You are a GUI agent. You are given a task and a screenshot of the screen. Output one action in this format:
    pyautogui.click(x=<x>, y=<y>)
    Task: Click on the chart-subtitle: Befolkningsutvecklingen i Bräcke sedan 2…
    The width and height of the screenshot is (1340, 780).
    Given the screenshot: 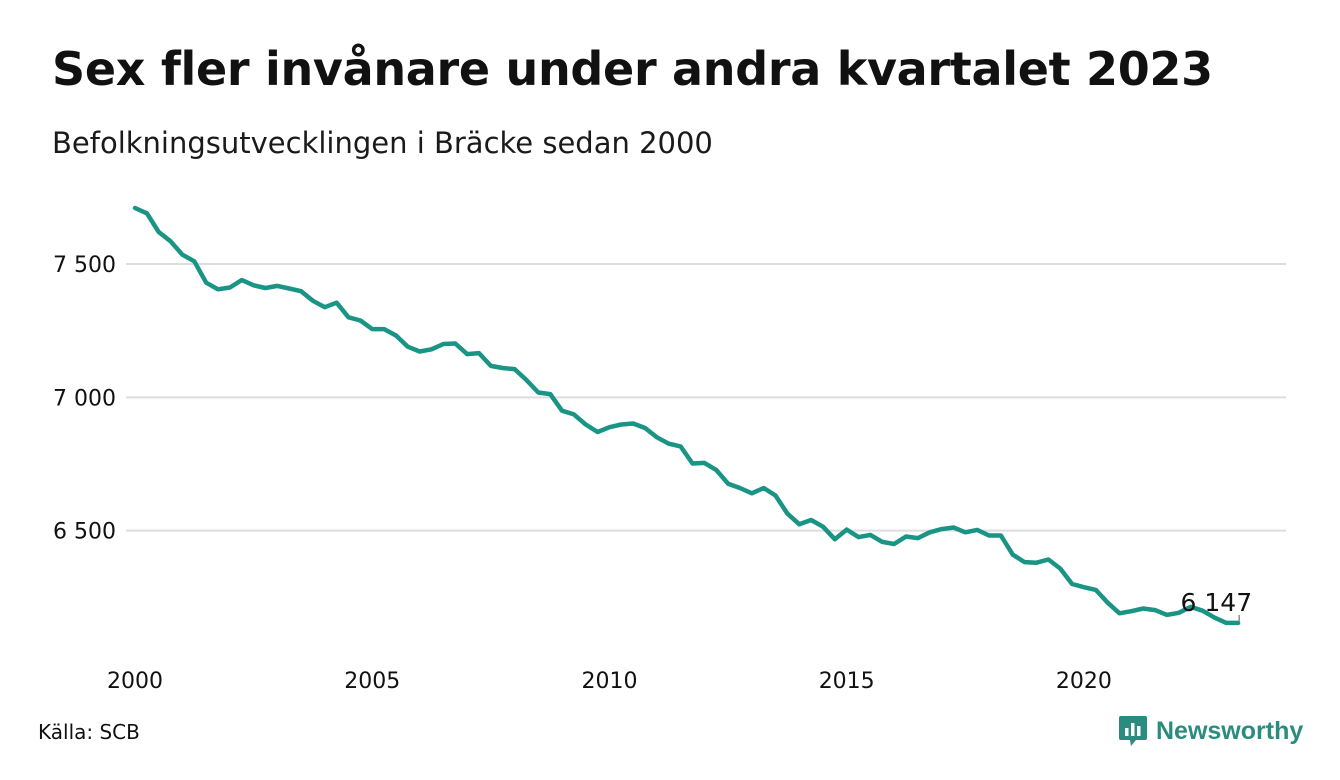 What is the action you would take?
    pyautogui.click(x=382, y=143)
    